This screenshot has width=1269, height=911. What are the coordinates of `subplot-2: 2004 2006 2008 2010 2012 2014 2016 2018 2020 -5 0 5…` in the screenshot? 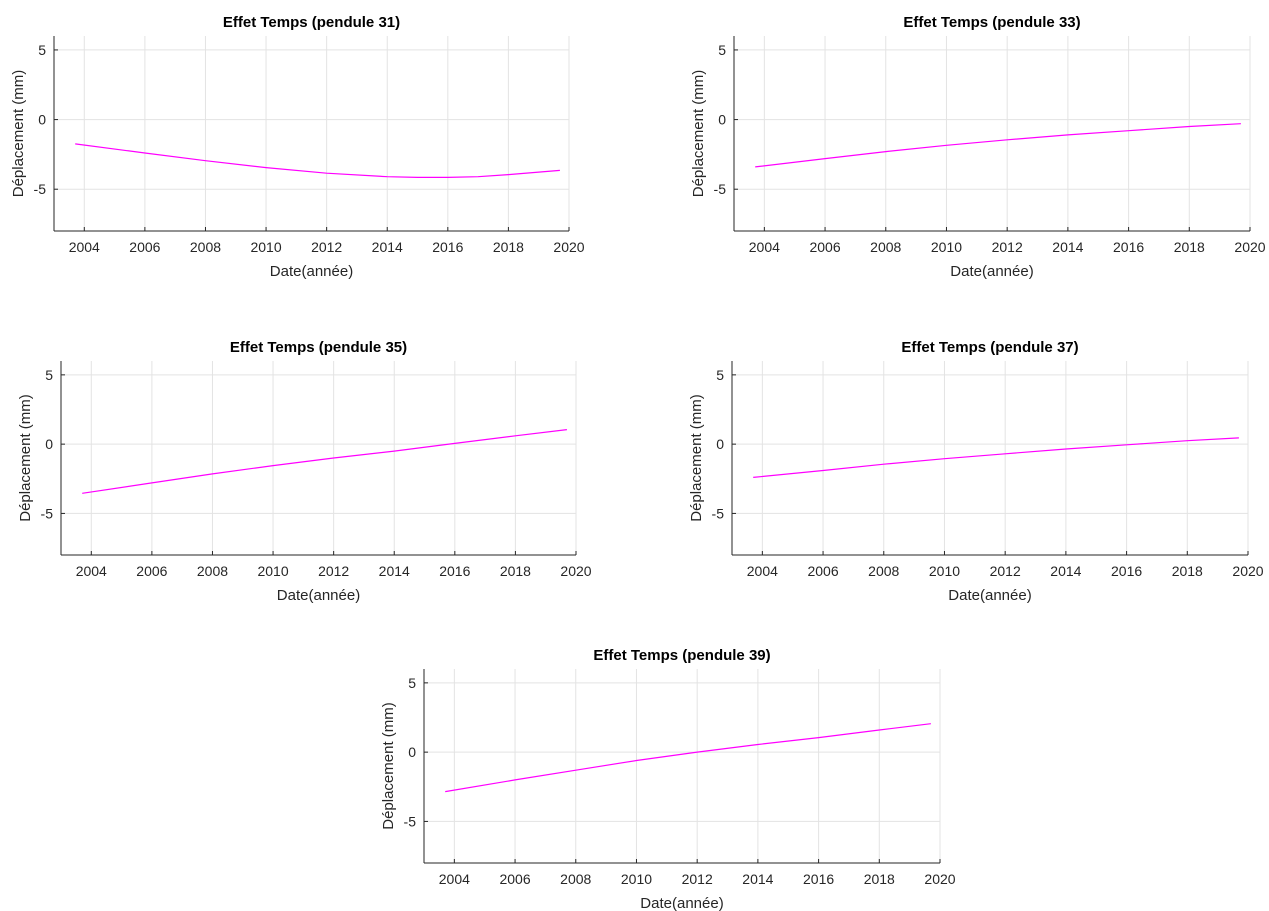 It's located at (978, 147).